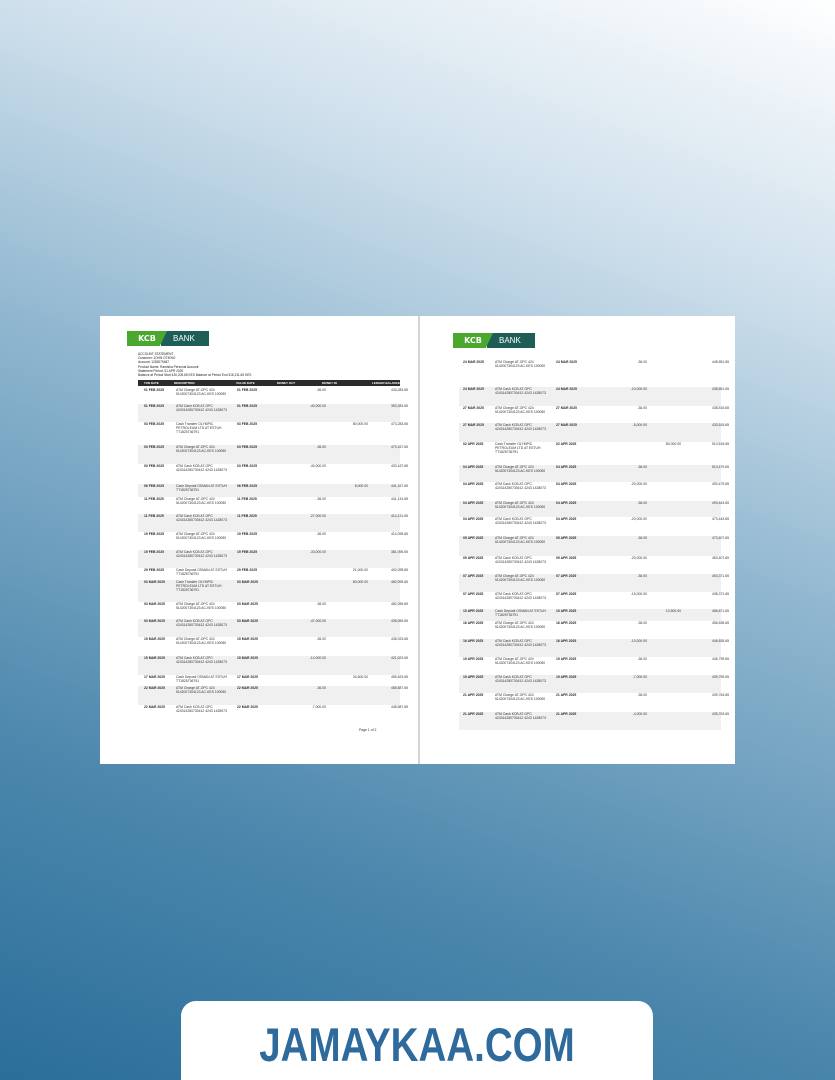  Describe the element at coordinates (566, 641) in the screenshot. I see `cell-value: 16 APR 2025` at that location.